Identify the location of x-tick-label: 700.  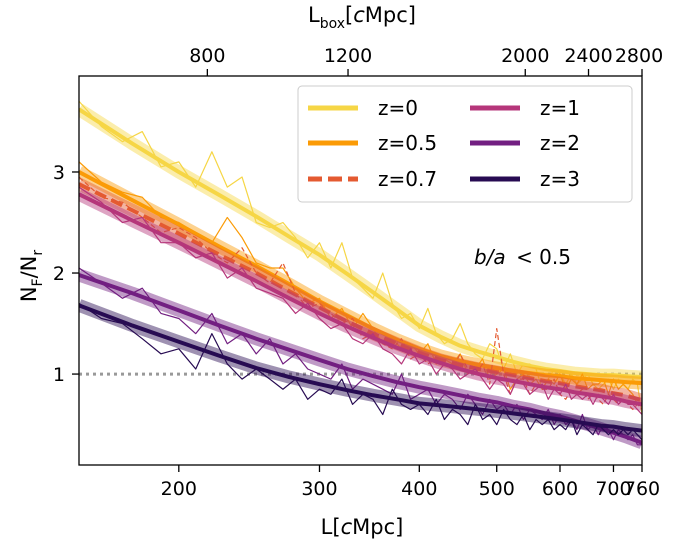
(613, 489).